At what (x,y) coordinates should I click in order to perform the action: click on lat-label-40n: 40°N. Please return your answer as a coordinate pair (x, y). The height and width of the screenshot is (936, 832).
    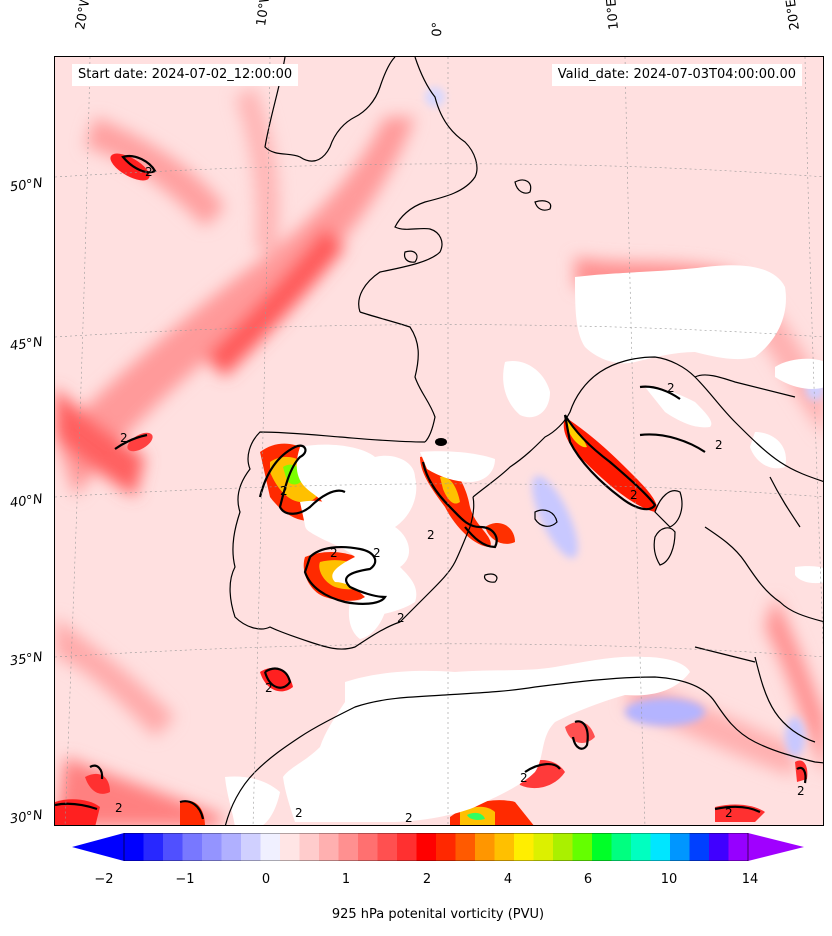
    Looking at the image, I should click on (26, 501).